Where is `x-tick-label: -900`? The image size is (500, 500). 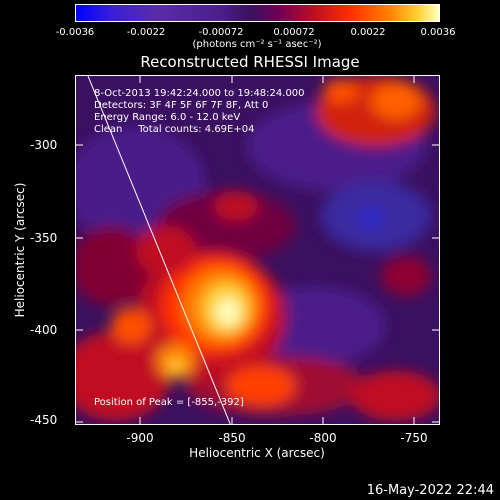
x-tick-label: -900 is located at coordinates (140, 438).